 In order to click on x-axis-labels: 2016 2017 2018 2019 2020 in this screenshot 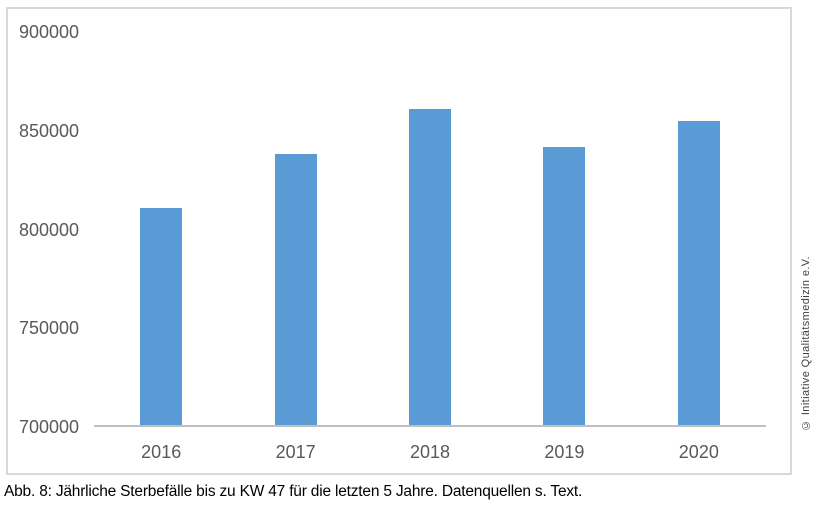, I will do `click(430, 452)`.